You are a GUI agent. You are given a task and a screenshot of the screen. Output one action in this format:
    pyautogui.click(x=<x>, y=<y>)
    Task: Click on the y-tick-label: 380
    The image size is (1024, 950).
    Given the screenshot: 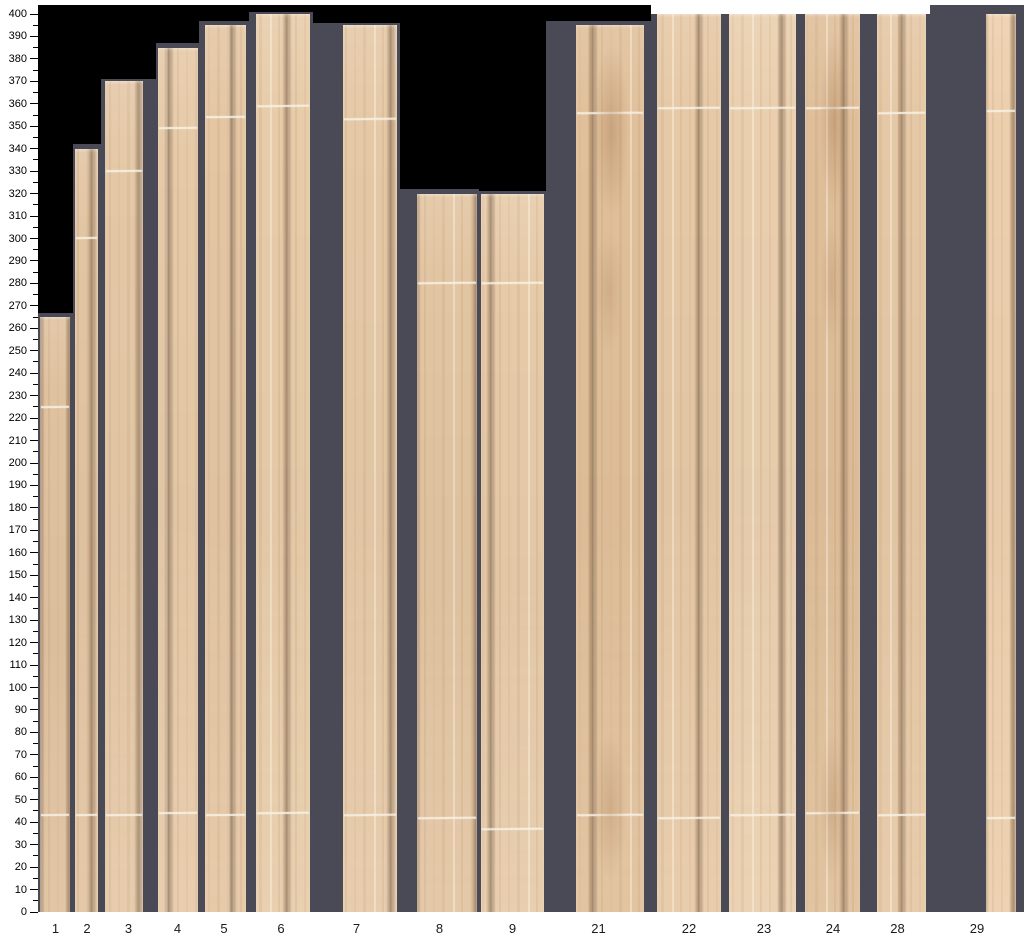 What is the action you would take?
    pyautogui.click(x=17, y=58)
    